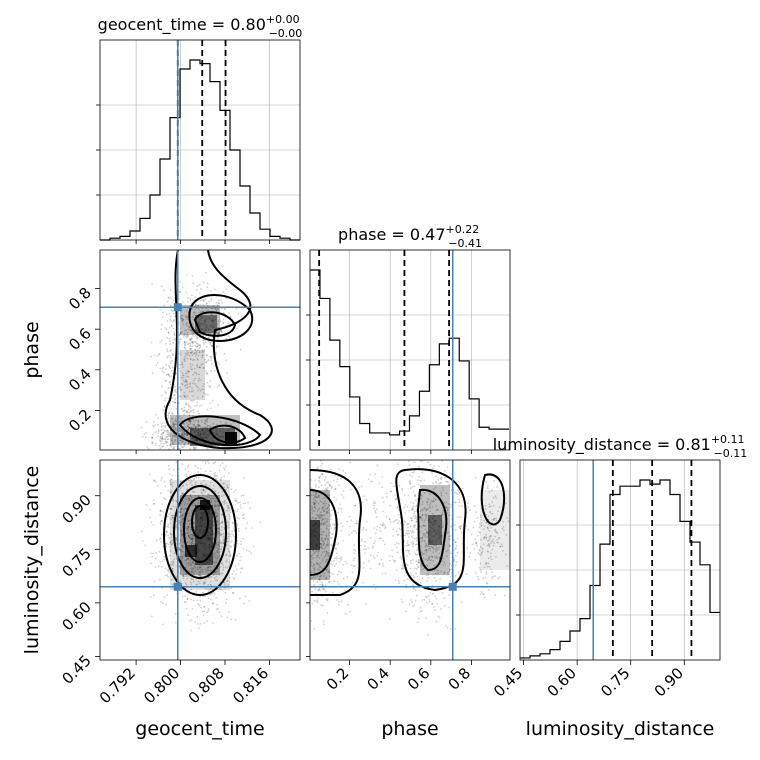 This screenshot has height=760, width=760. Describe the element at coordinates (80, 299) in the screenshot. I see `y-tick-label-phase-3: 0.8` at that location.